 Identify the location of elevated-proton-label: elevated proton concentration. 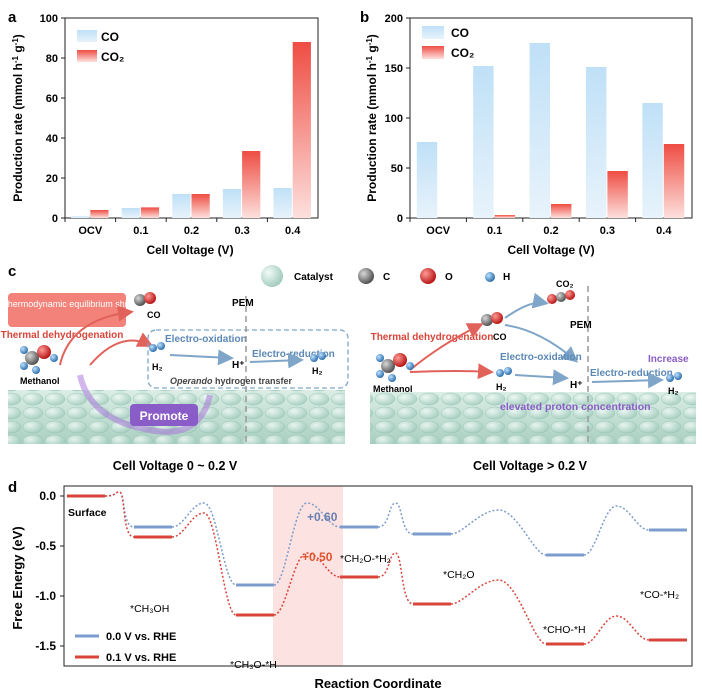
(575, 407).